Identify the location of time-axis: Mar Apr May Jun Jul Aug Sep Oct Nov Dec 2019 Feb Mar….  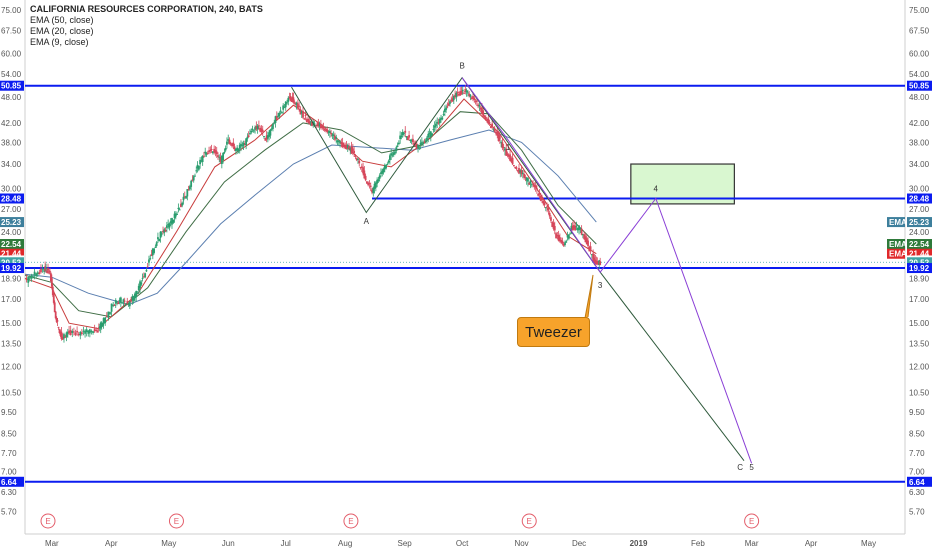
(460, 543).